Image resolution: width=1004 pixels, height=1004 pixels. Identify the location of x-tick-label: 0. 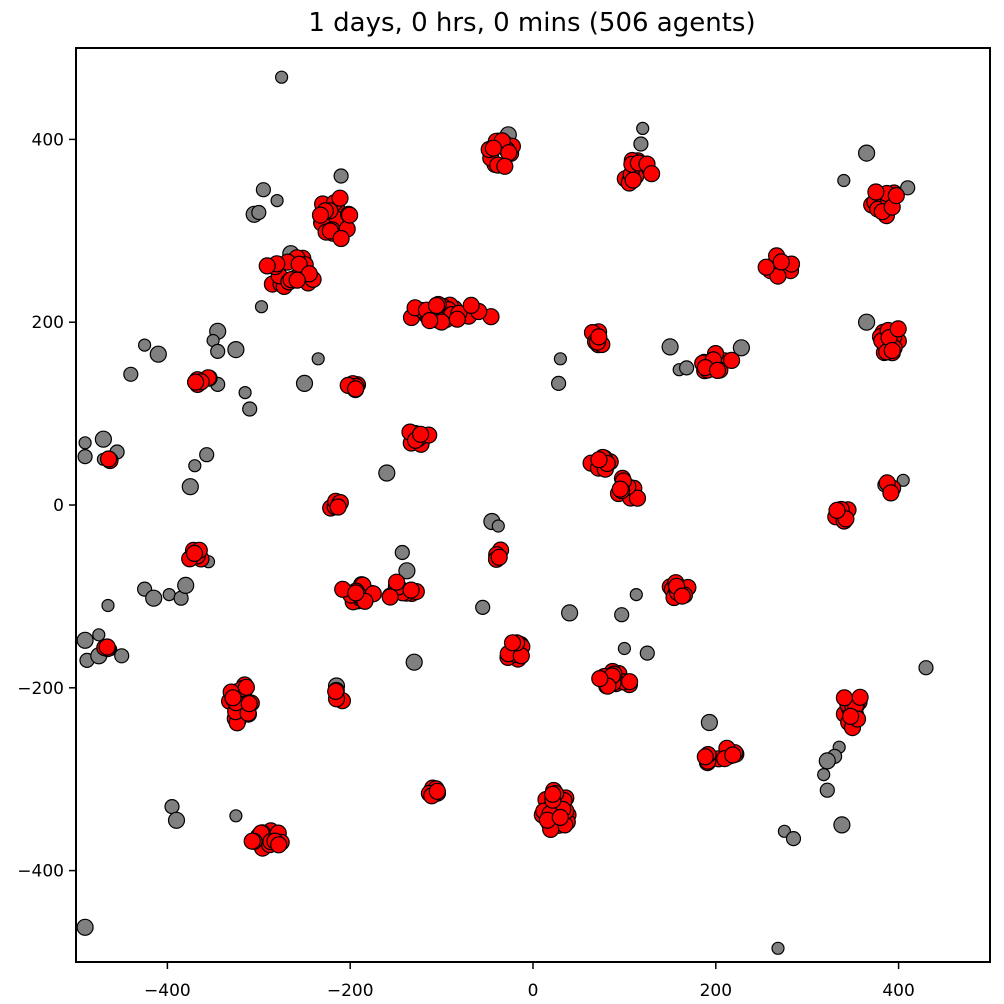
(533, 991).